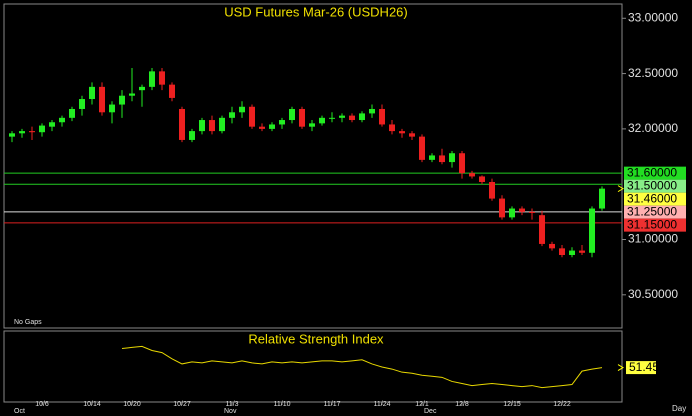  I want to click on chart-title: USD Futures Mar-26 (USDH26), so click(316, 11).